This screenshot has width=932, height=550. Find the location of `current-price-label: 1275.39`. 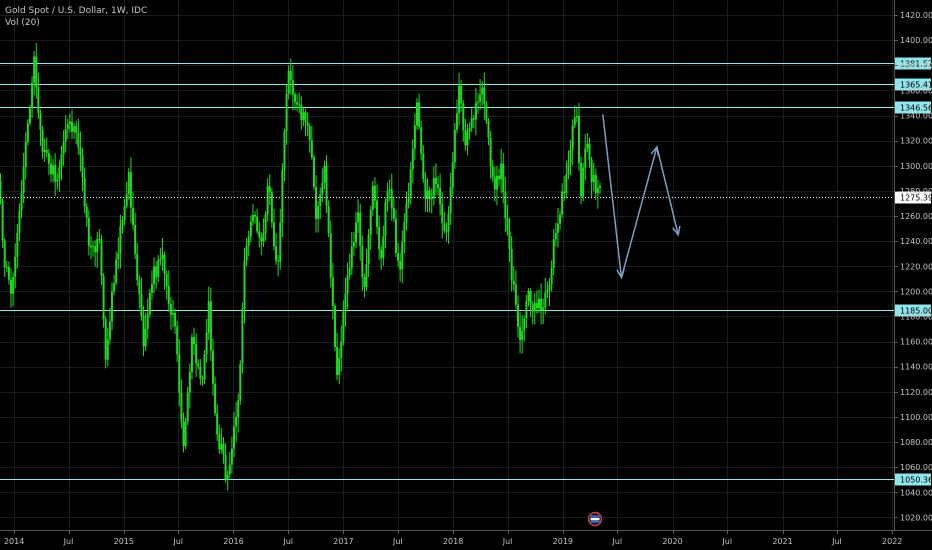

current-price-label: 1275.39 is located at coordinates (916, 198).